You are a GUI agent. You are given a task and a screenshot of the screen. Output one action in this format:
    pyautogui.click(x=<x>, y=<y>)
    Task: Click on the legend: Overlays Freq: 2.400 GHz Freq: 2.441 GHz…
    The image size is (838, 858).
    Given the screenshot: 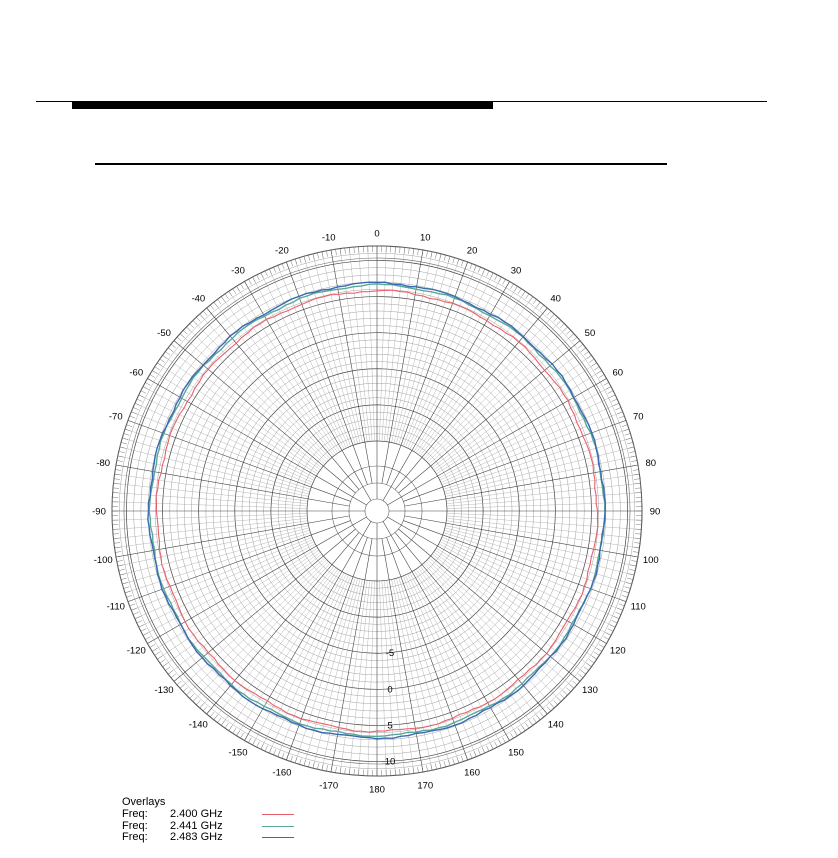 What is the action you would take?
    pyautogui.click(x=208, y=820)
    